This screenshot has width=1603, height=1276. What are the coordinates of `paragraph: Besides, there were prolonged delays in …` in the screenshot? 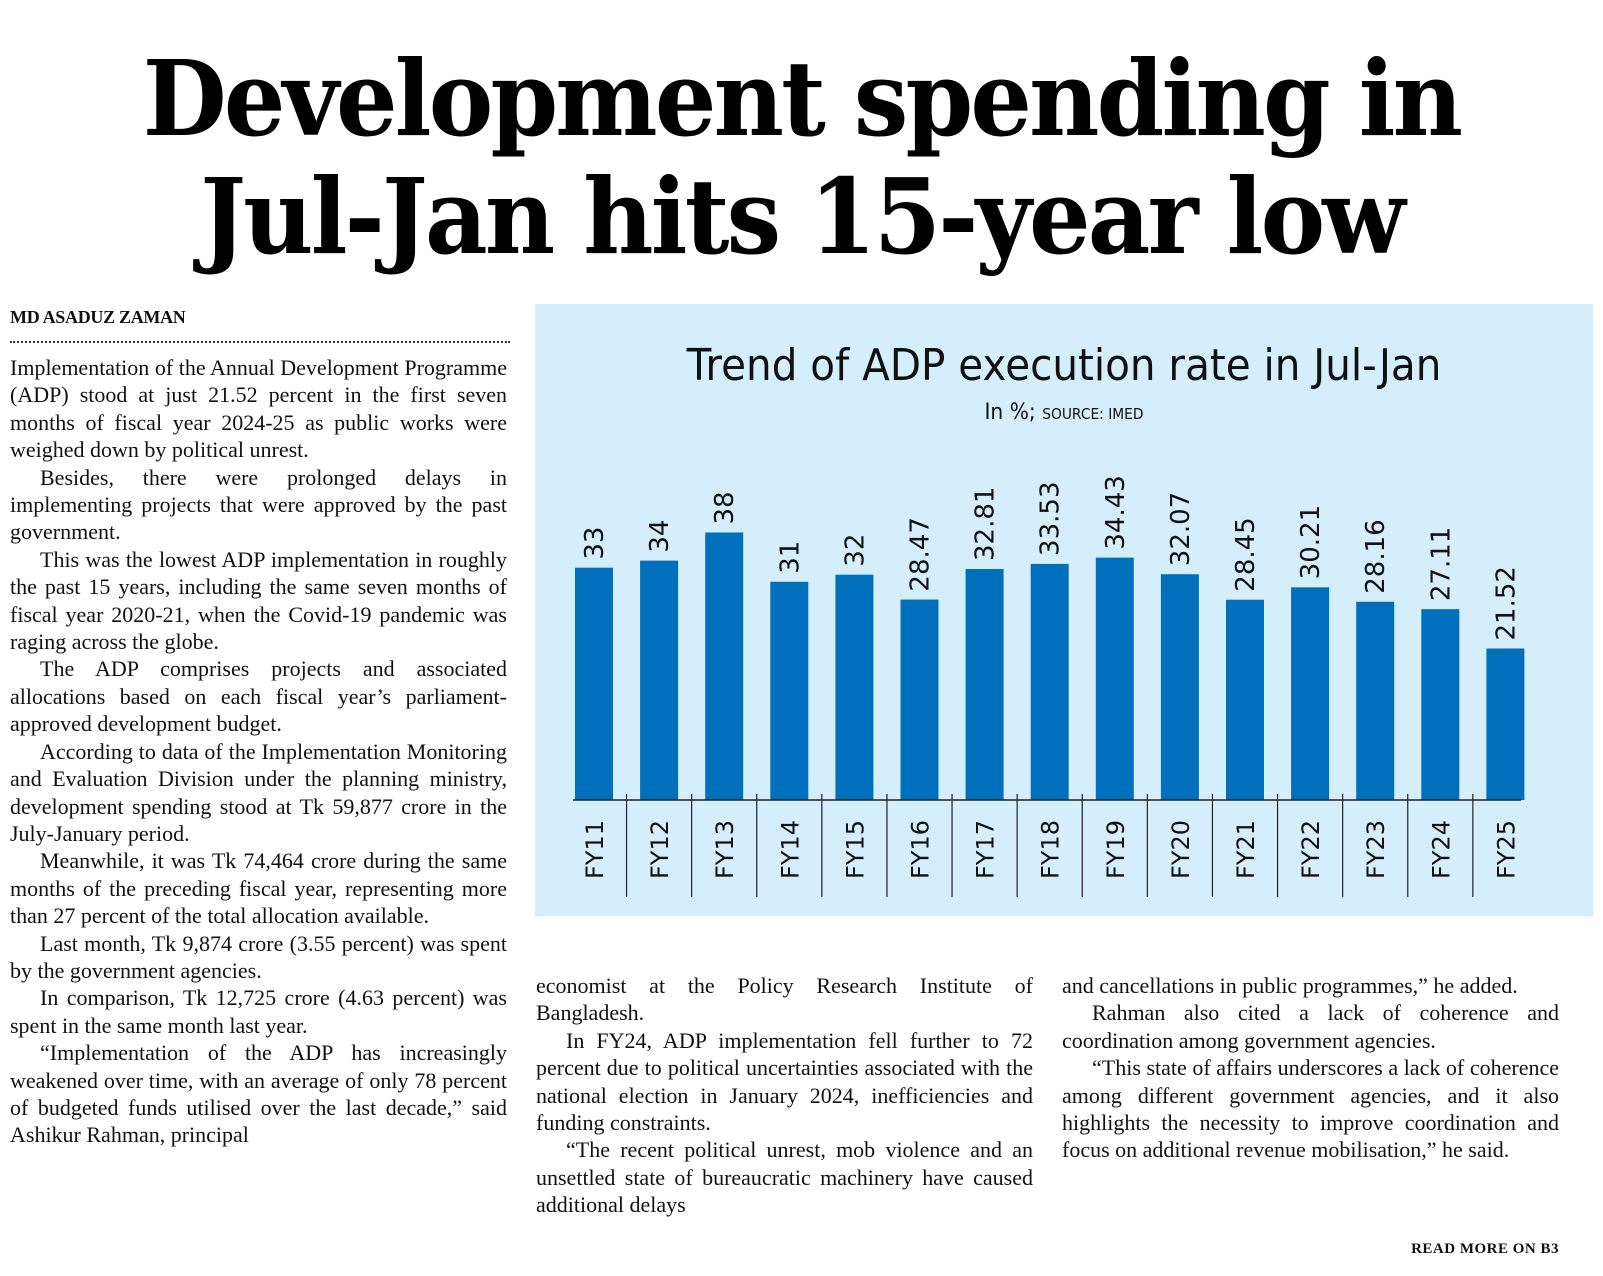 It's located at (258, 504).